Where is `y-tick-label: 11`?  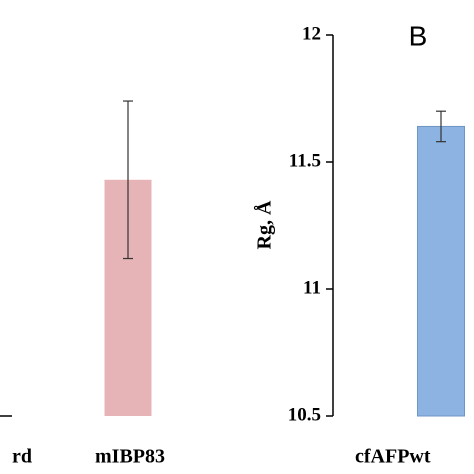 y-tick-label: 11 is located at coordinates (312, 287).